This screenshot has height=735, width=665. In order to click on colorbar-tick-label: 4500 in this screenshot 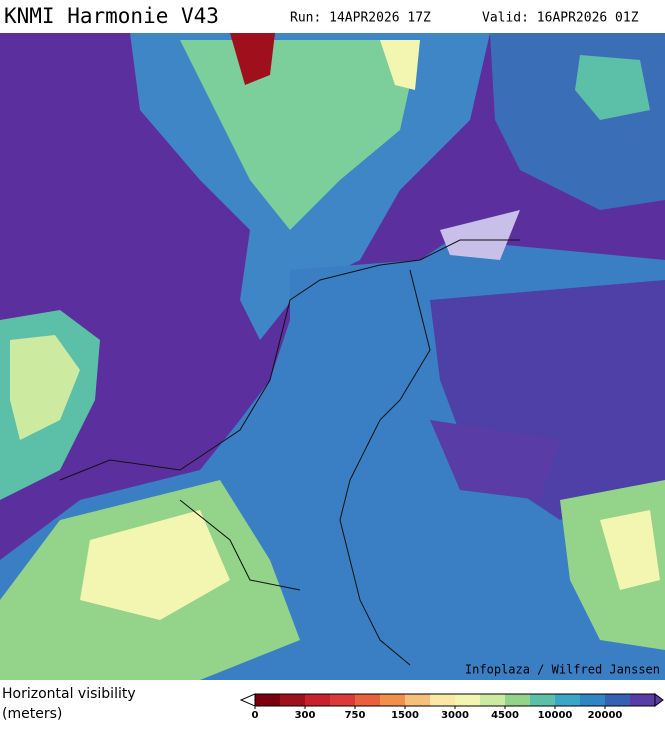, I will do `click(505, 715)`.